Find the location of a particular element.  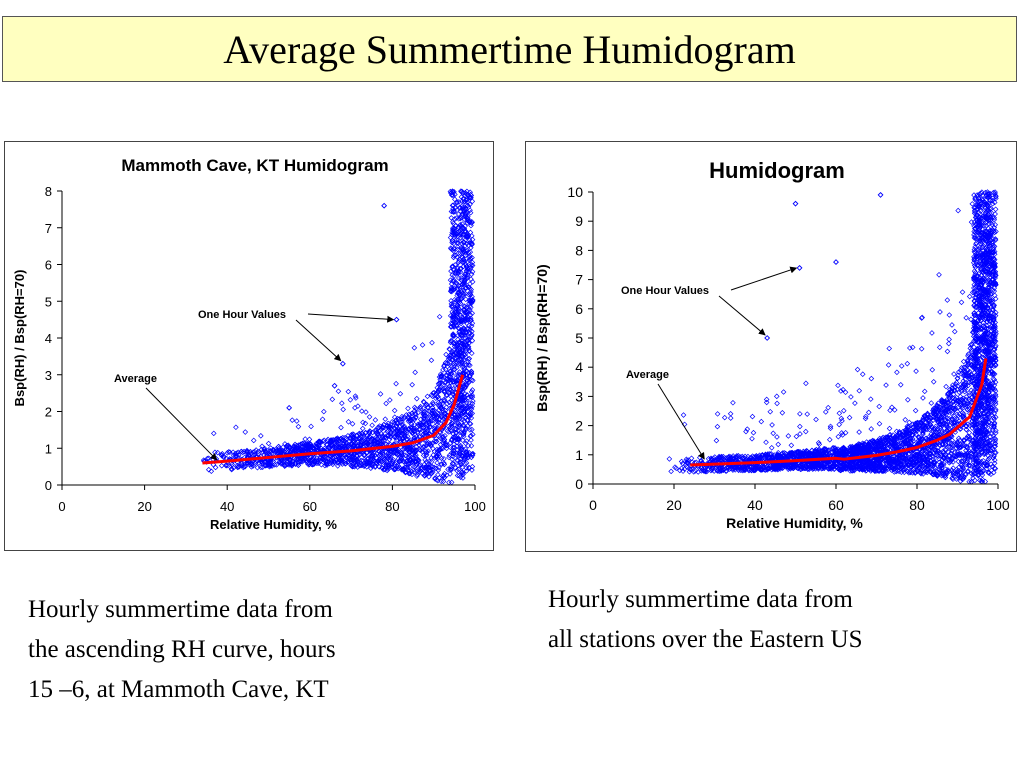

y-tick-label: 2 is located at coordinates (48, 412).